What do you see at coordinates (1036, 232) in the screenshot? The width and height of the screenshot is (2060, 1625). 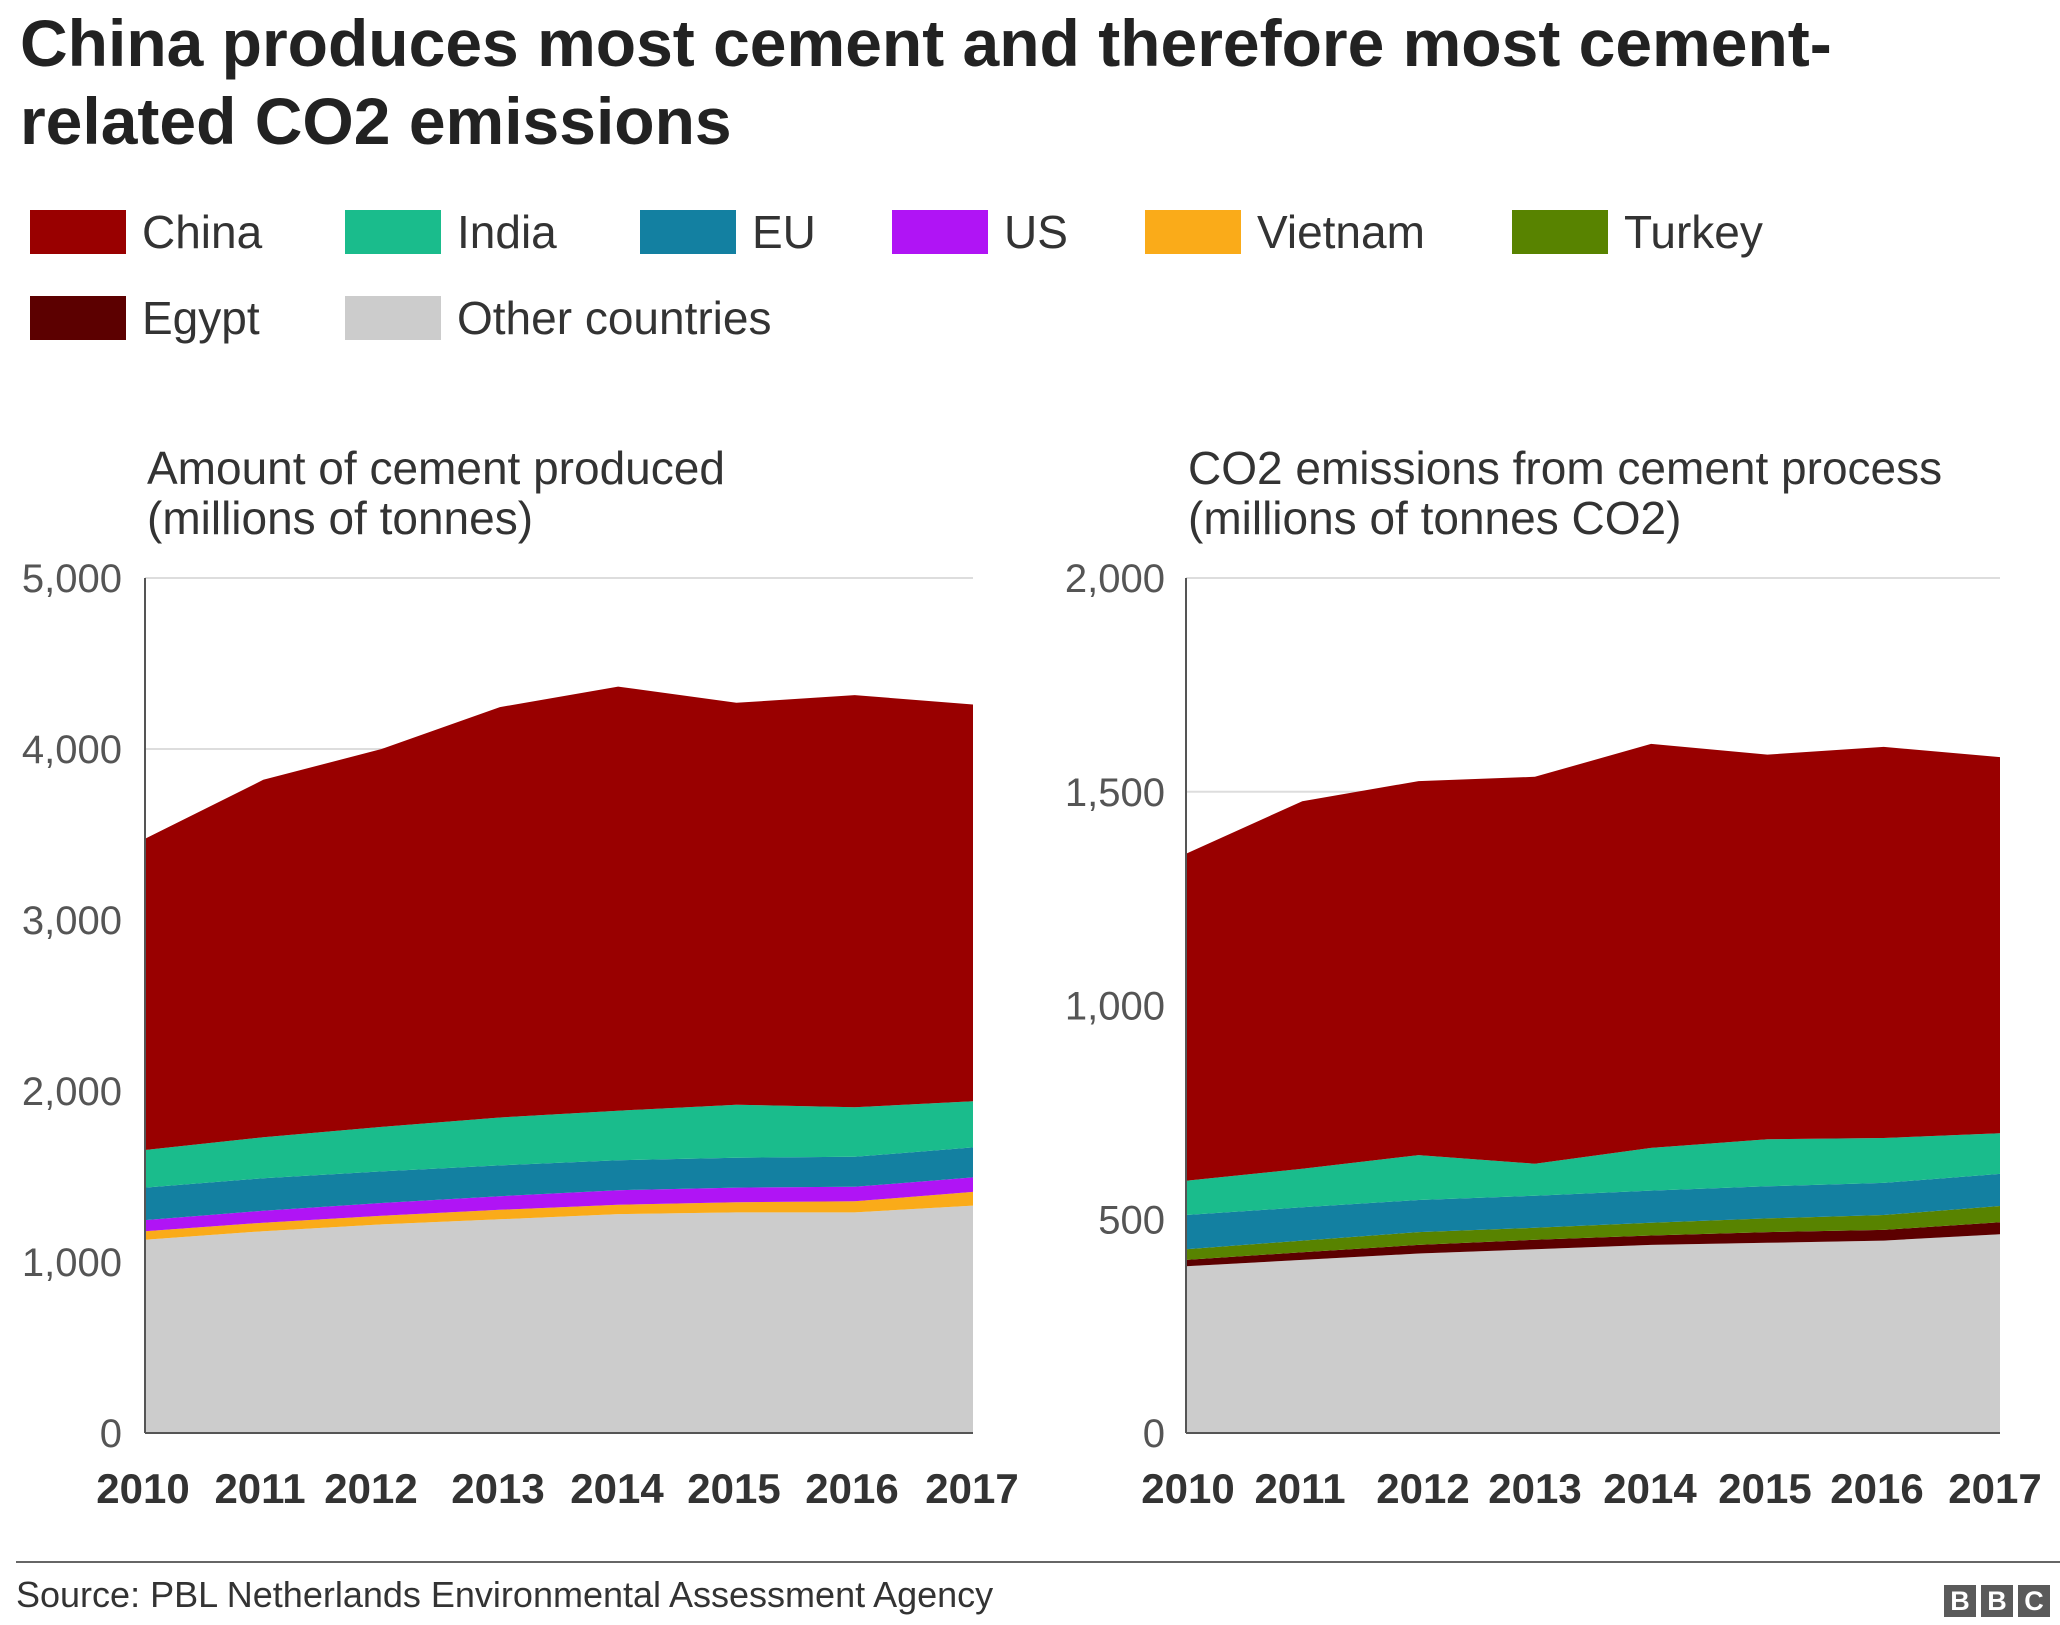 I see `legend-label-us: US` at bounding box center [1036, 232].